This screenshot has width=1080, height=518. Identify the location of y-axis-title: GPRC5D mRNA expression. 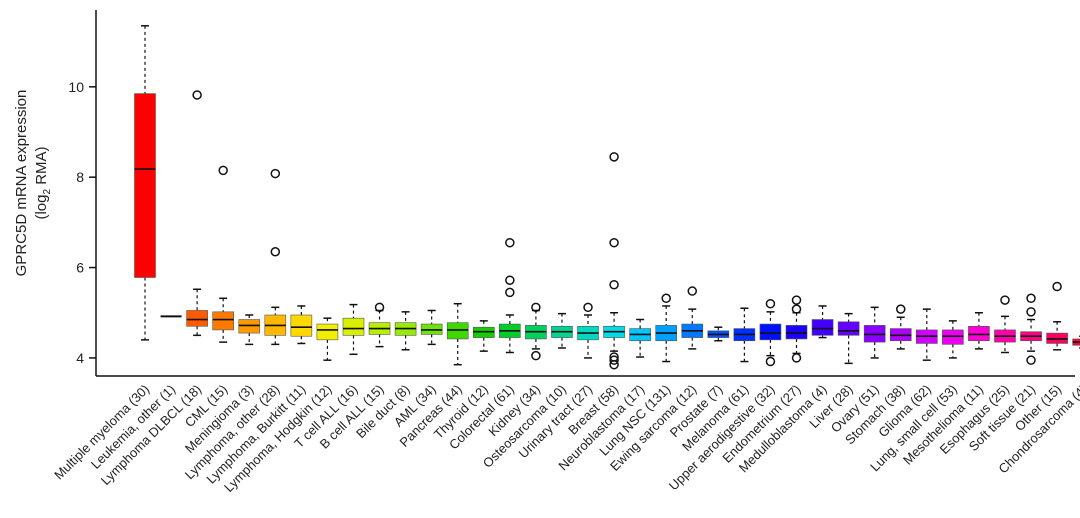
(21, 183).